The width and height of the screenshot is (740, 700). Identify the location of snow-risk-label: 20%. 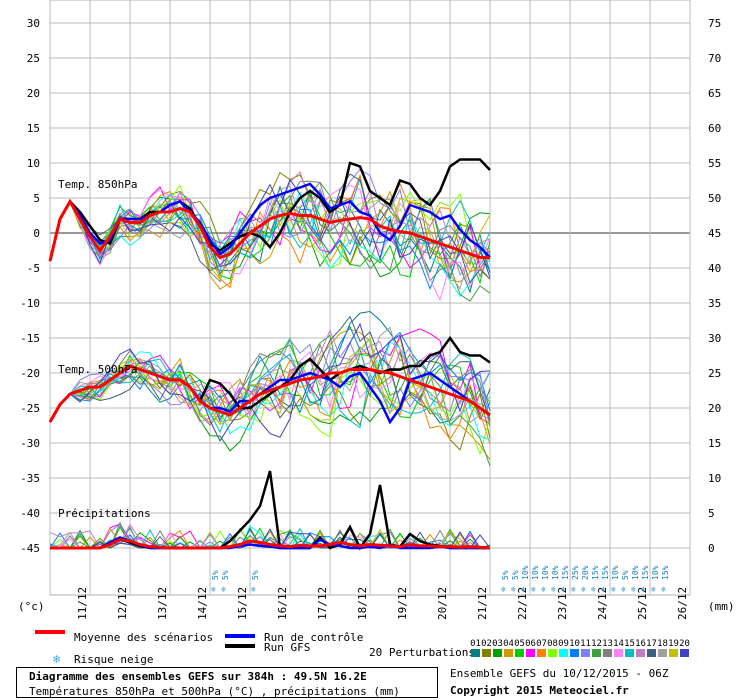
(585, 572).